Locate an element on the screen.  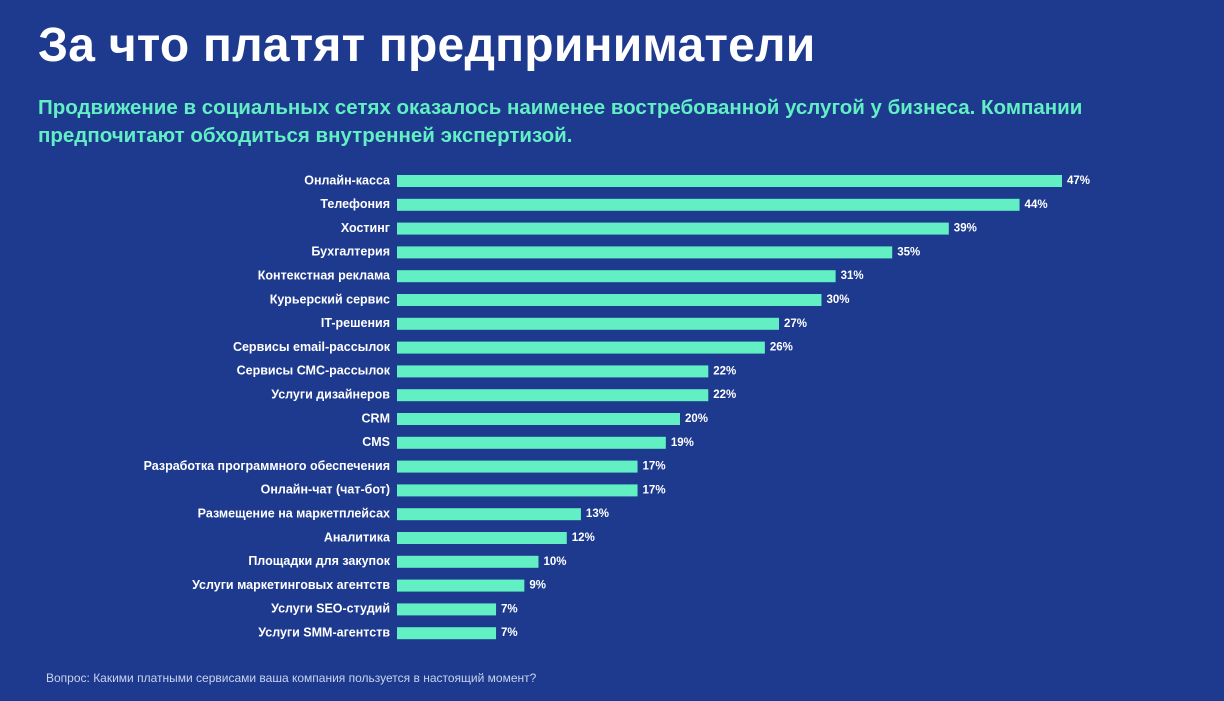
category-label: Онлайн-касса is located at coordinates (347, 180).